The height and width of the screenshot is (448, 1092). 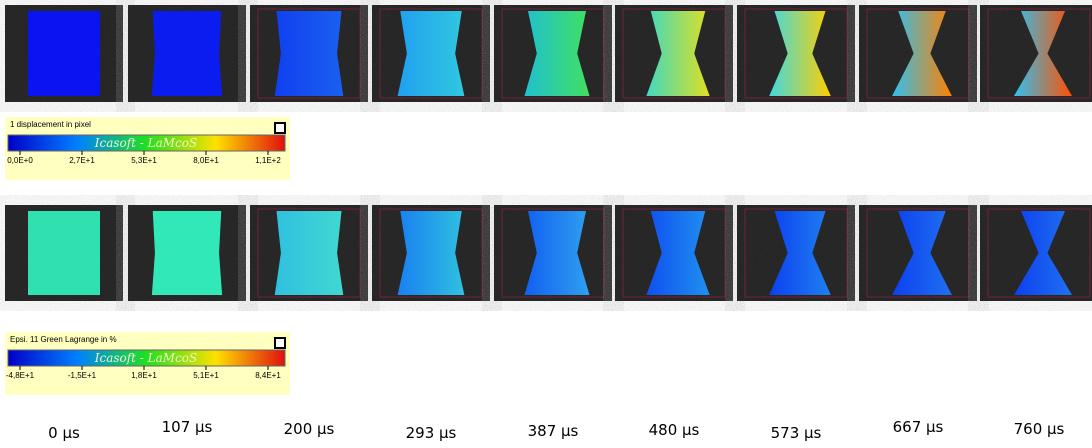 What do you see at coordinates (431, 433) in the screenshot?
I see `time-label: 293 µs` at bounding box center [431, 433].